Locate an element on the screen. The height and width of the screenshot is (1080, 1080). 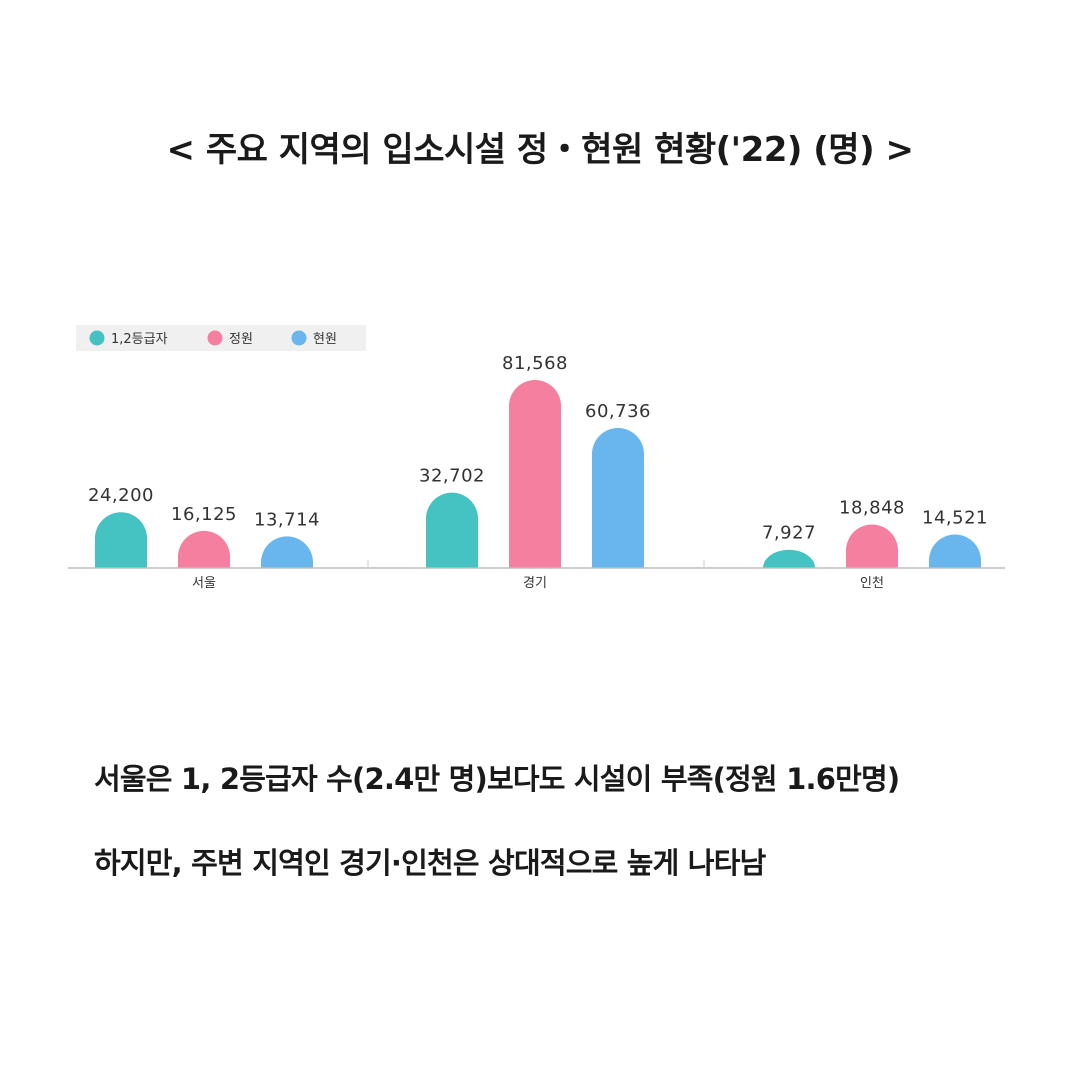
bar-value-label: 13,714 is located at coordinates (287, 519).